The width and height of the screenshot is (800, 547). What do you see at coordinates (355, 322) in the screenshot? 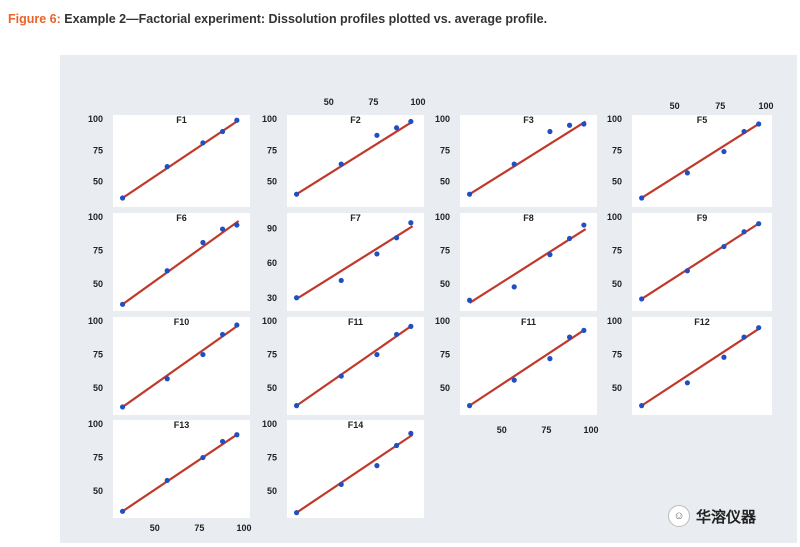
I see `panel-title: F11` at bounding box center [355, 322].